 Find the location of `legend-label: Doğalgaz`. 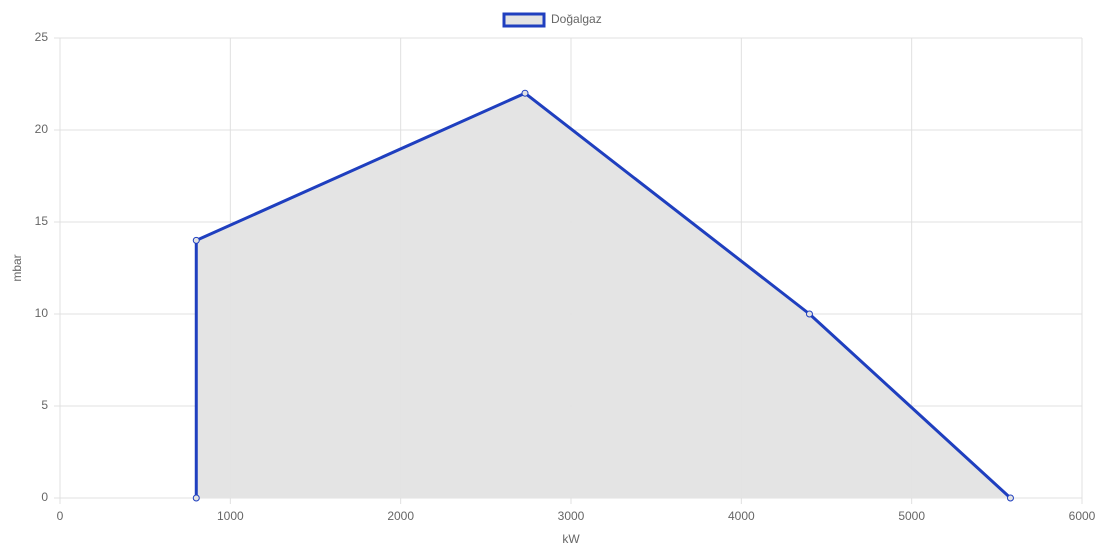

legend-label: Doğalgaz is located at coordinates (576, 19).